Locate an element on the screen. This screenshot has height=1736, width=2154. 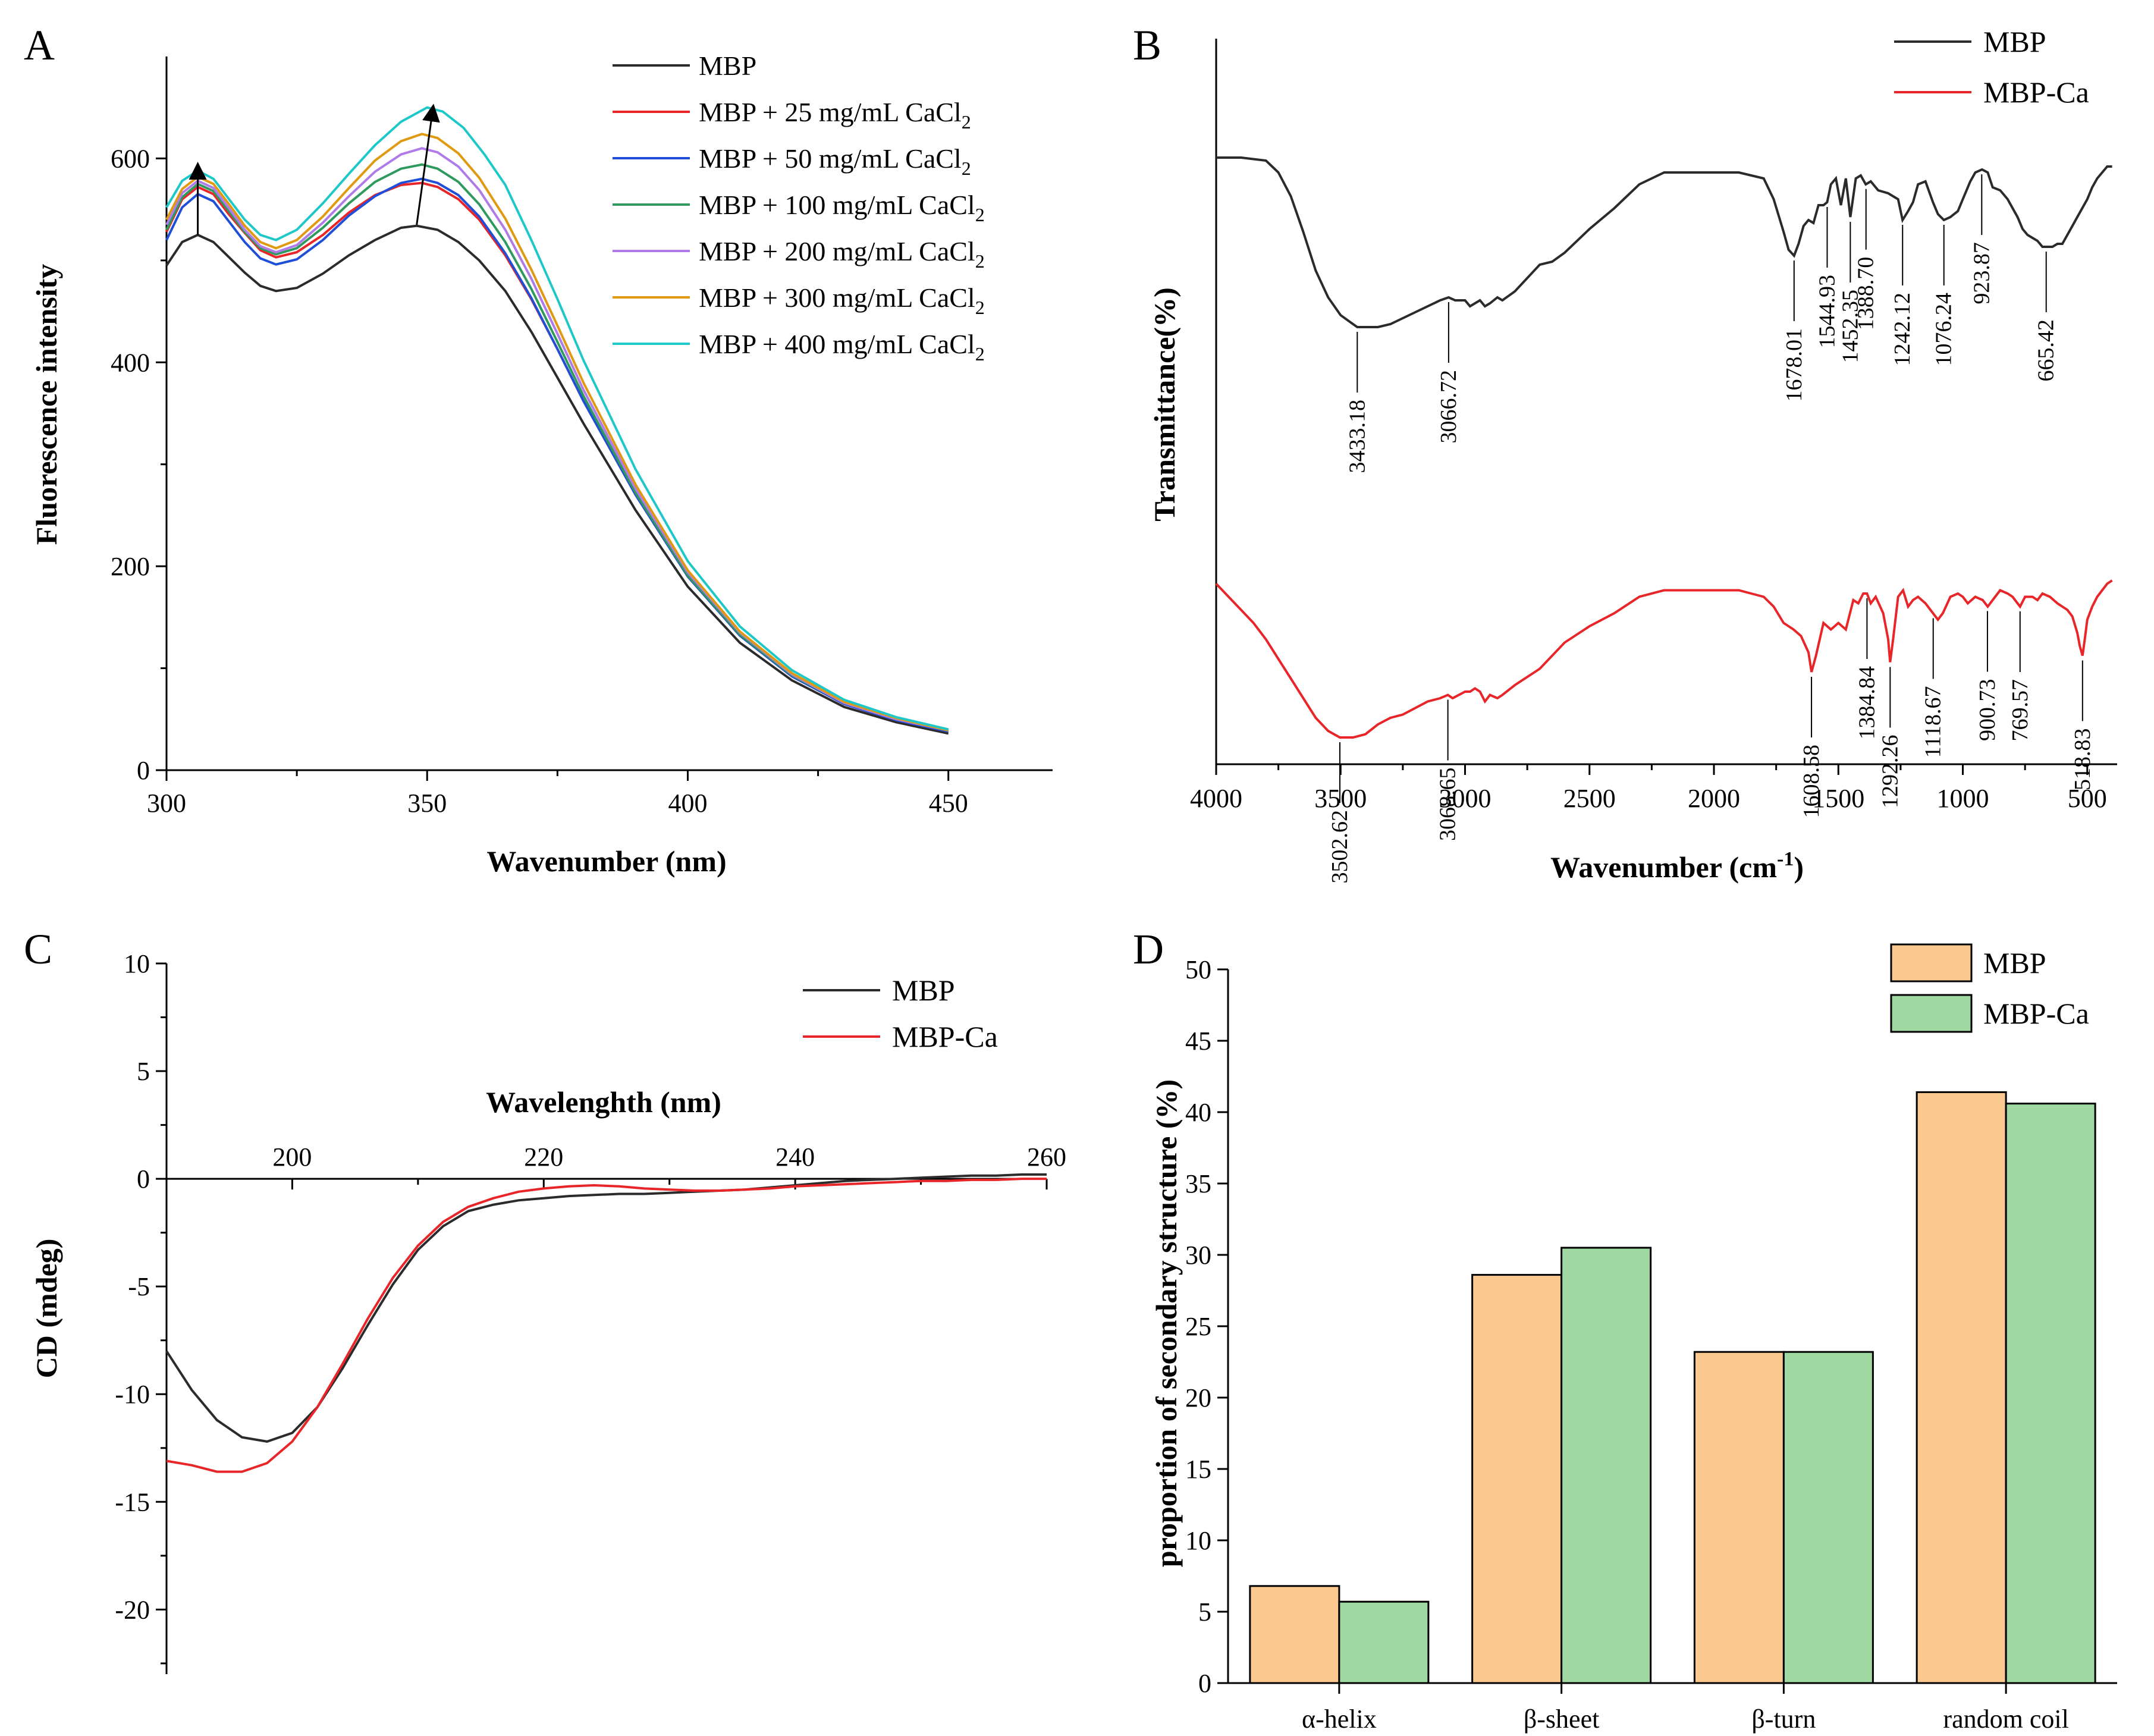
panel-a-legend-label: MBP + 25 mg/mL CaCl2 is located at coordinates (835, 115).